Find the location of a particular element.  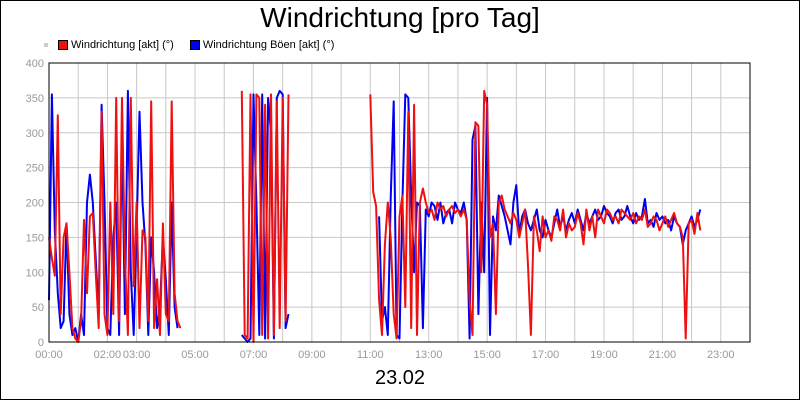

series-2-line-segment is located at coordinates (265, 216).